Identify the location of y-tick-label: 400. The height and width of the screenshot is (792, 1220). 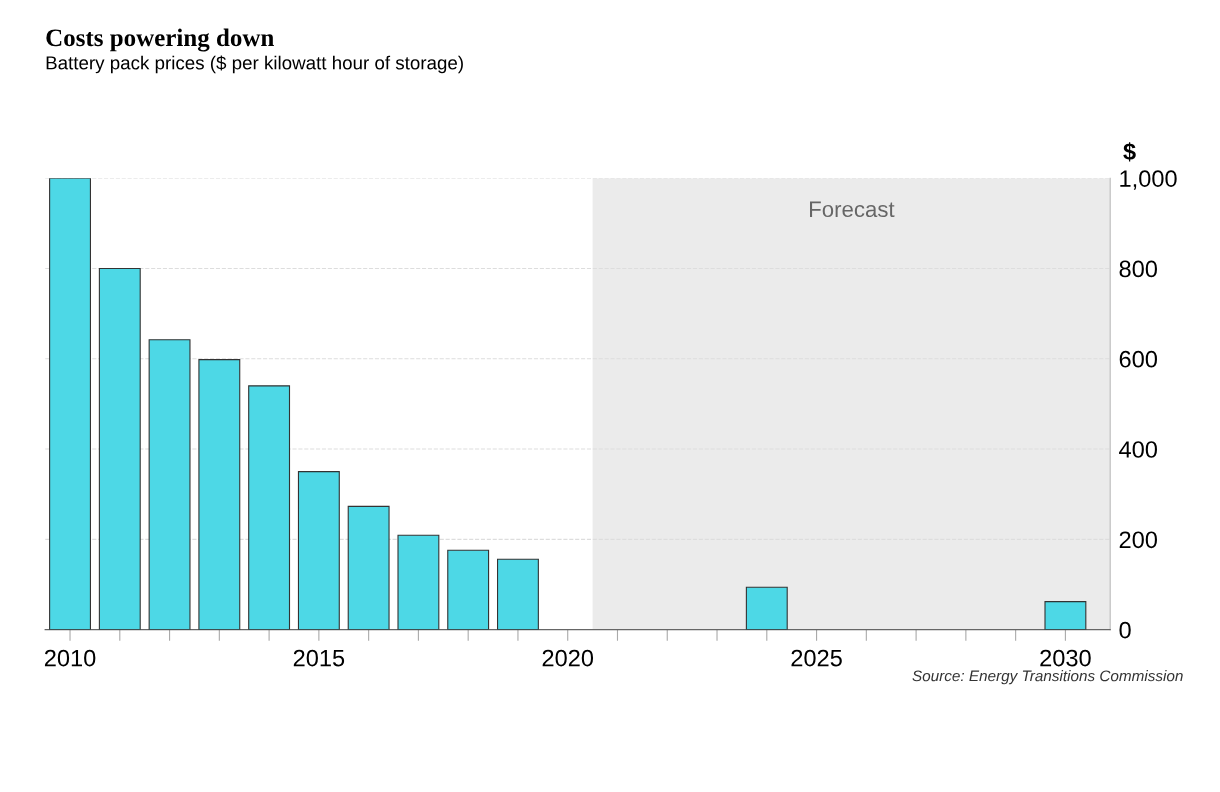
(1138, 449).